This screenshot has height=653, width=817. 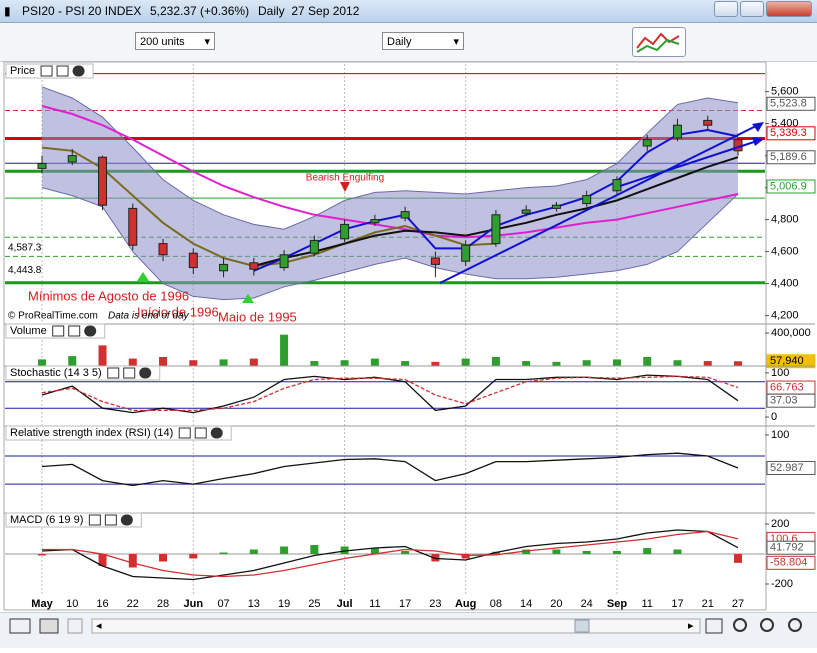 What do you see at coordinates (740, 625) in the screenshot?
I see `zoom-fit-icon` at bounding box center [740, 625].